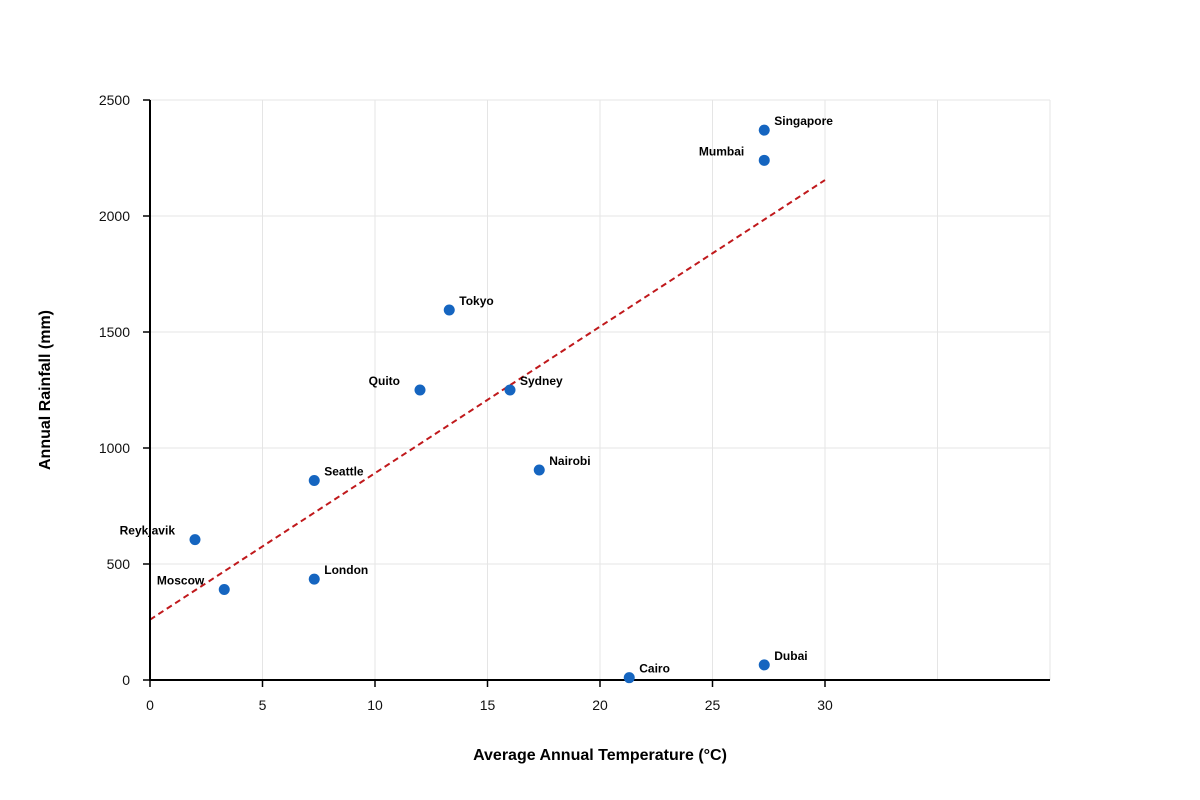 The height and width of the screenshot is (800, 1200). Describe the element at coordinates (654, 669) in the screenshot. I see `point-label: Cairo` at that location.